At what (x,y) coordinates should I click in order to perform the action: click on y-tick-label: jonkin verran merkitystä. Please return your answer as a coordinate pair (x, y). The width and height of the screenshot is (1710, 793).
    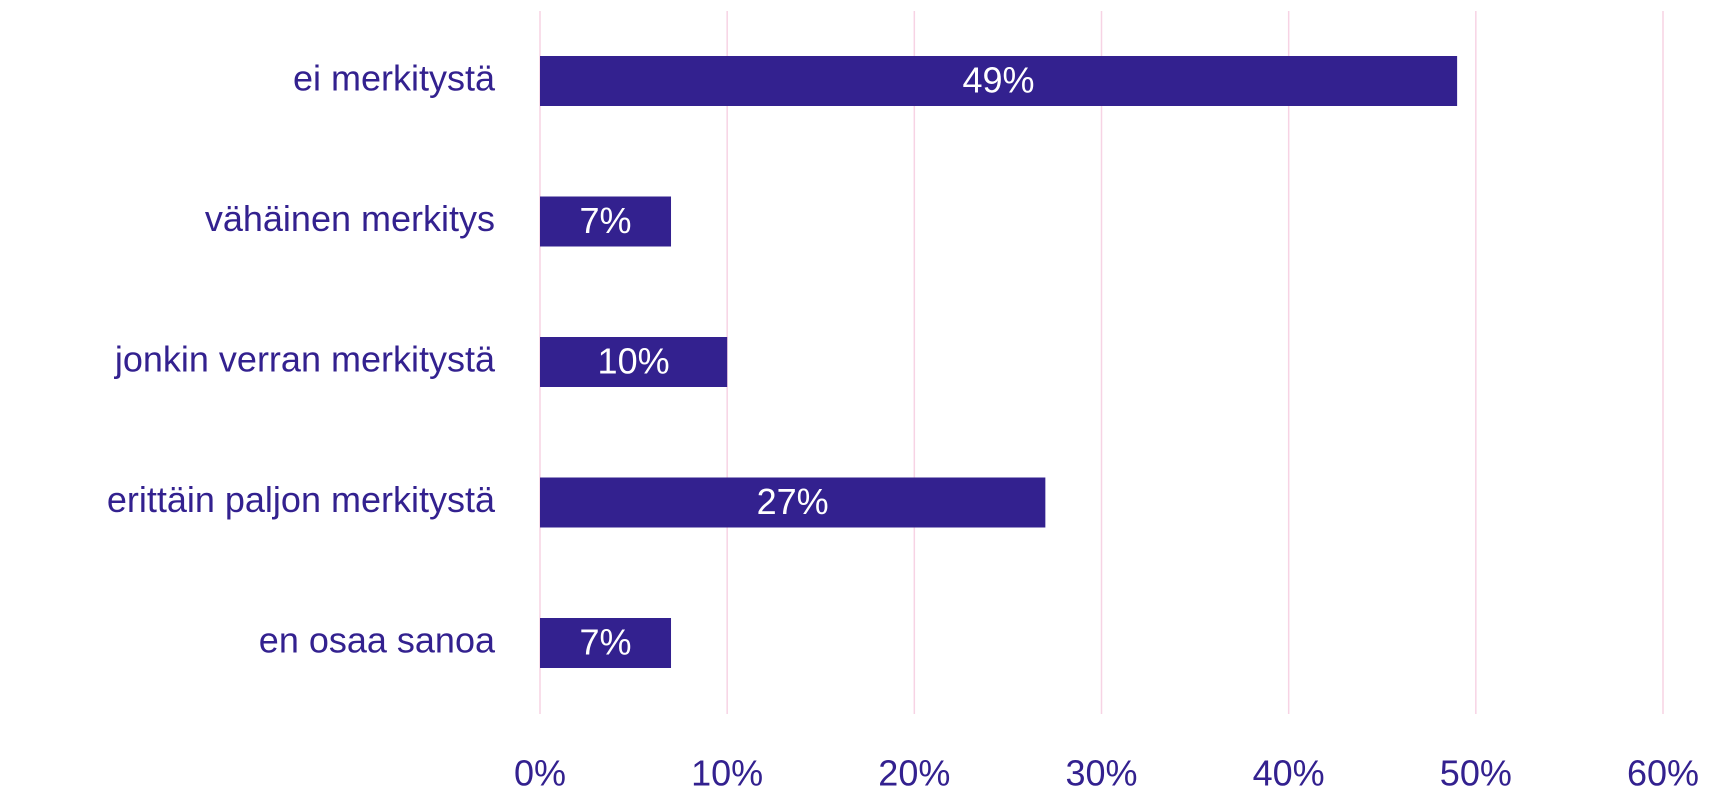
    Looking at the image, I should click on (305, 359).